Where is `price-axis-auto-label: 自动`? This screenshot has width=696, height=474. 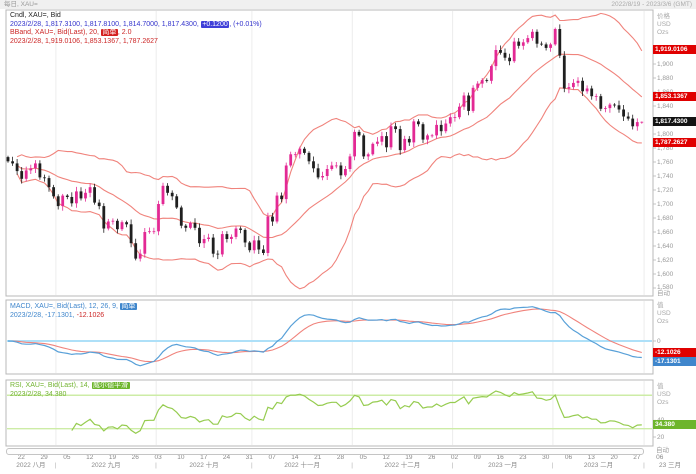
price-axis-auto-label: 自动 is located at coordinates (663, 293).